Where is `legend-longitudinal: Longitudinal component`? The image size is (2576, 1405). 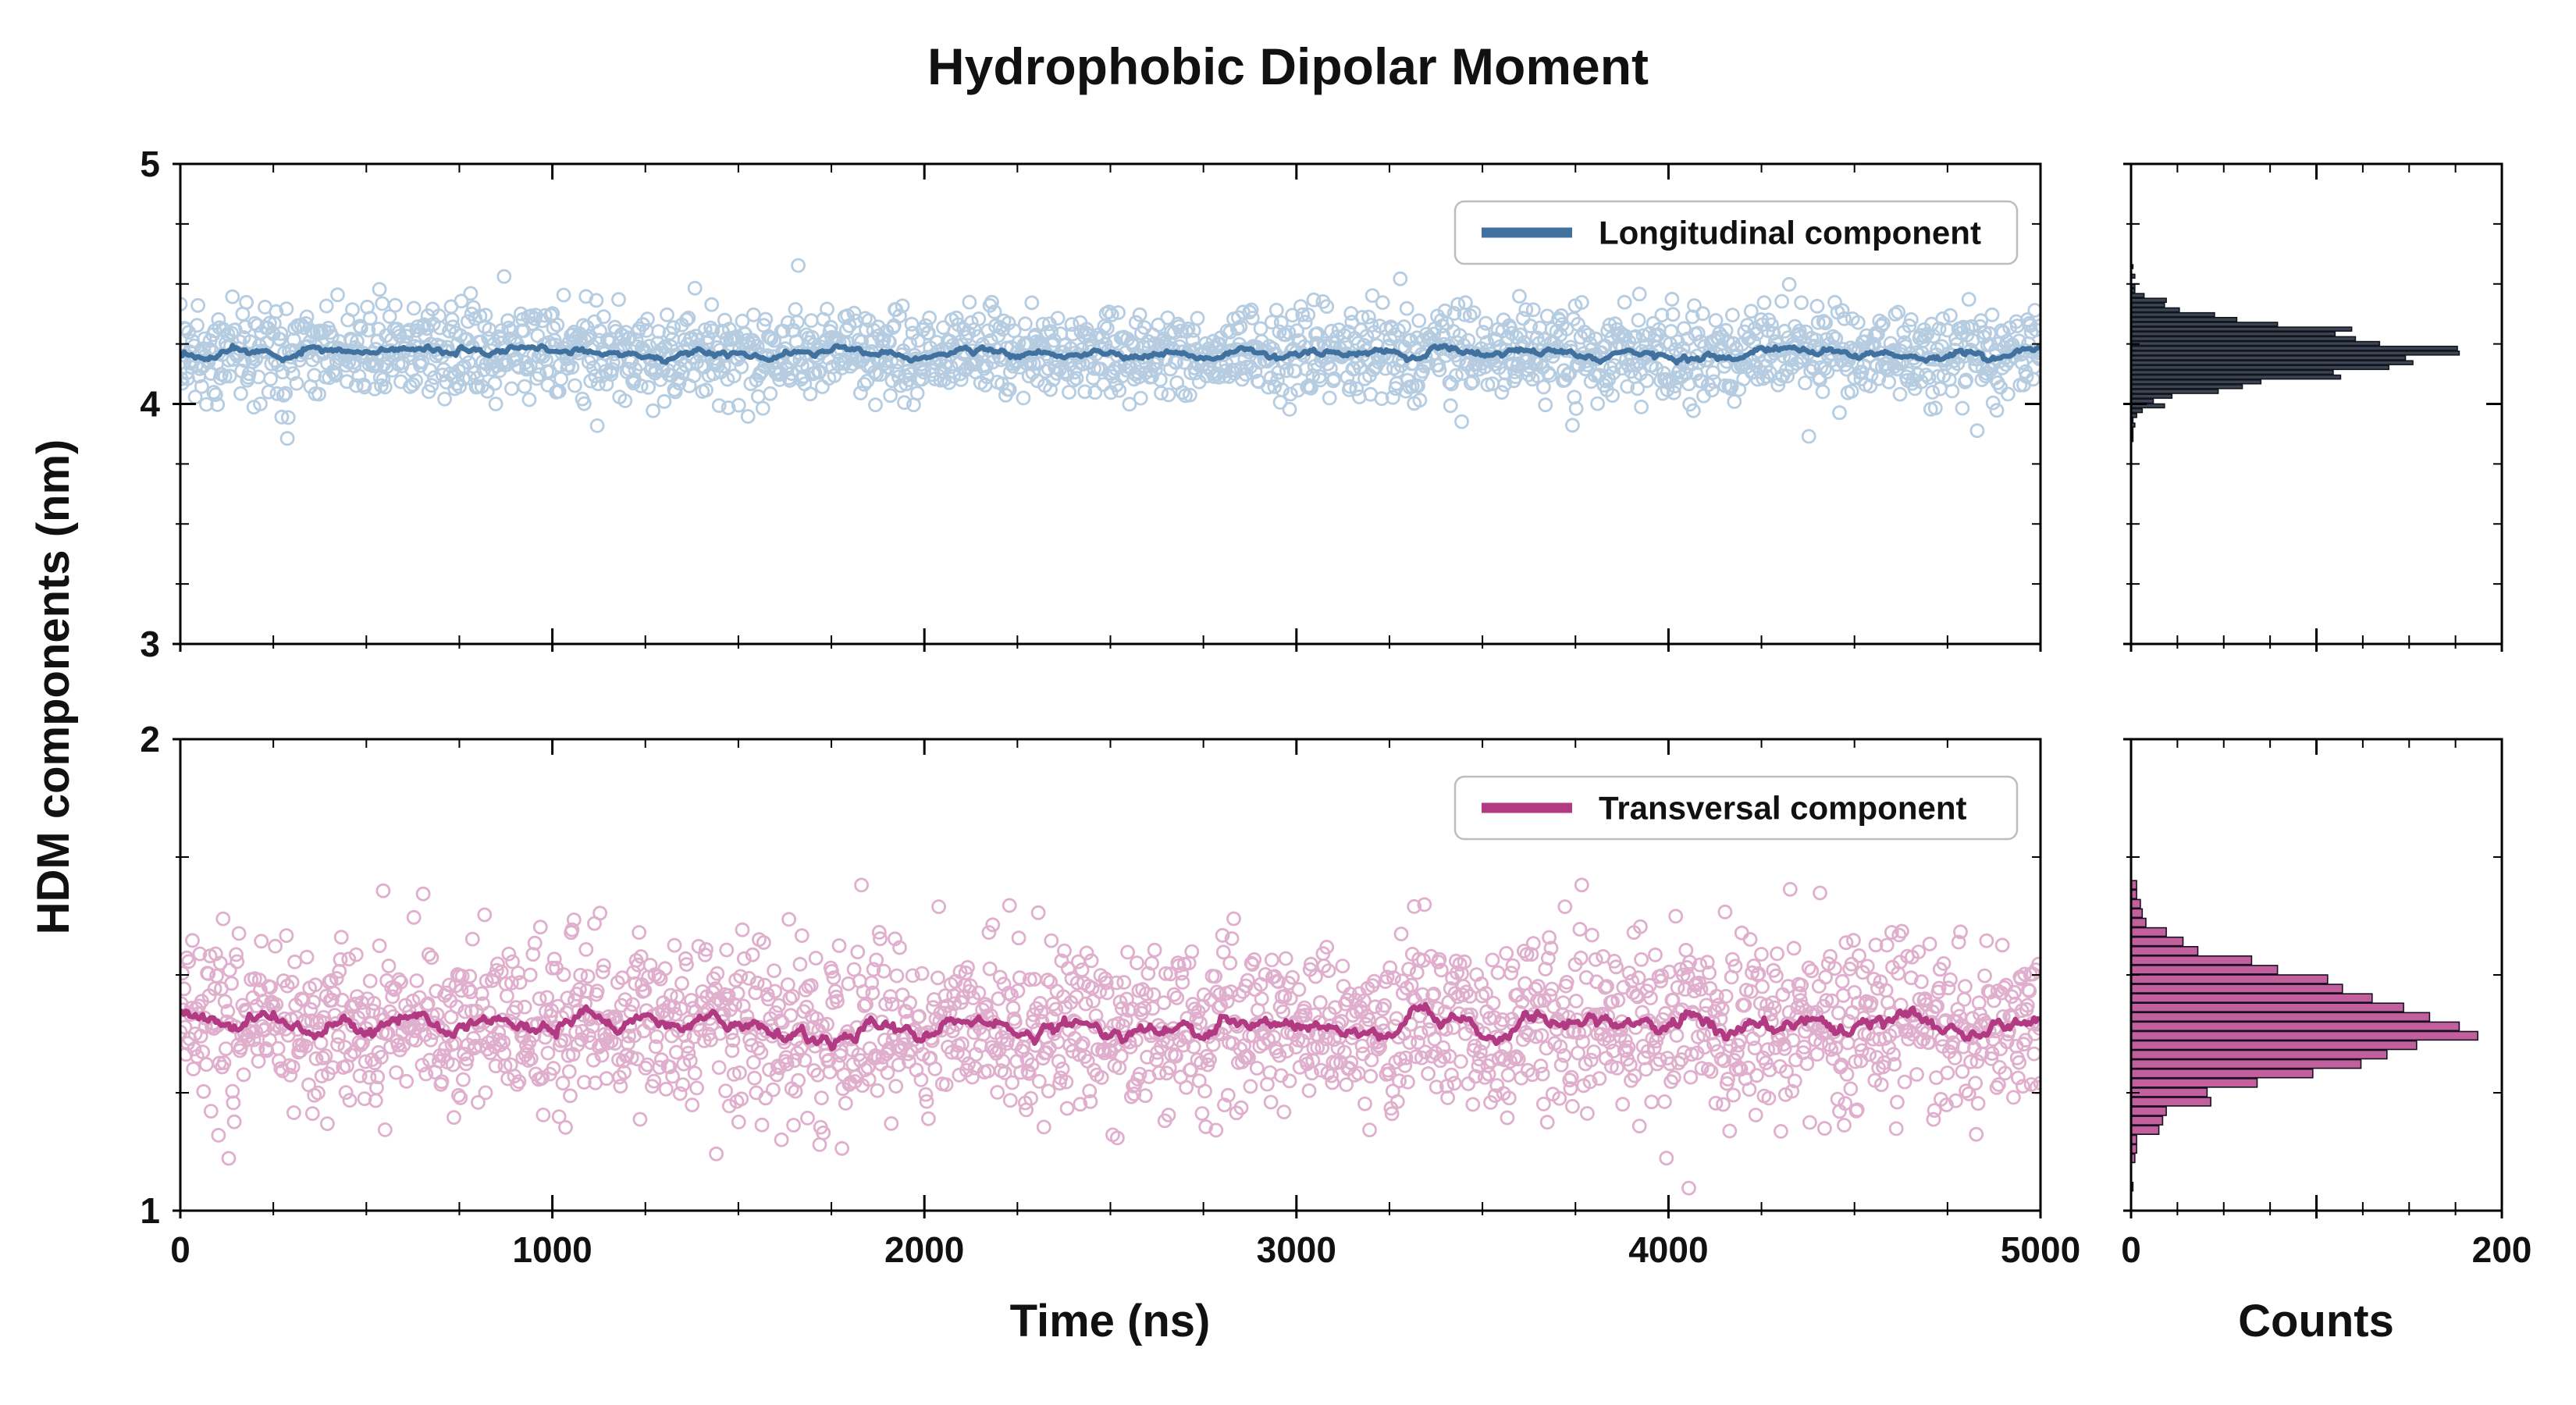 legend-longitudinal: Longitudinal component is located at coordinates (1736, 233).